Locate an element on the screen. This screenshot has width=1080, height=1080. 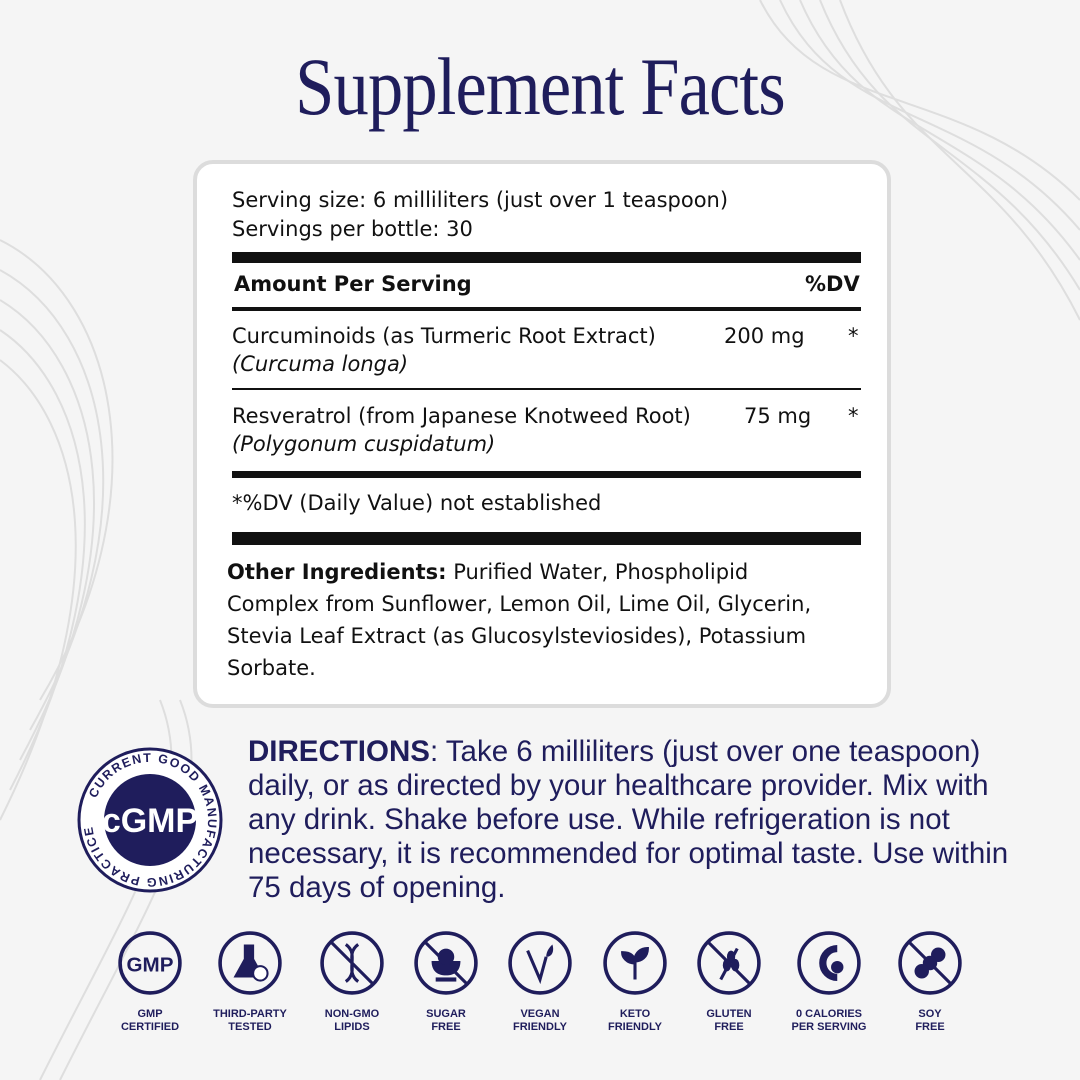
directions-label: DIRECTIONS is located at coordinates (339, 751).